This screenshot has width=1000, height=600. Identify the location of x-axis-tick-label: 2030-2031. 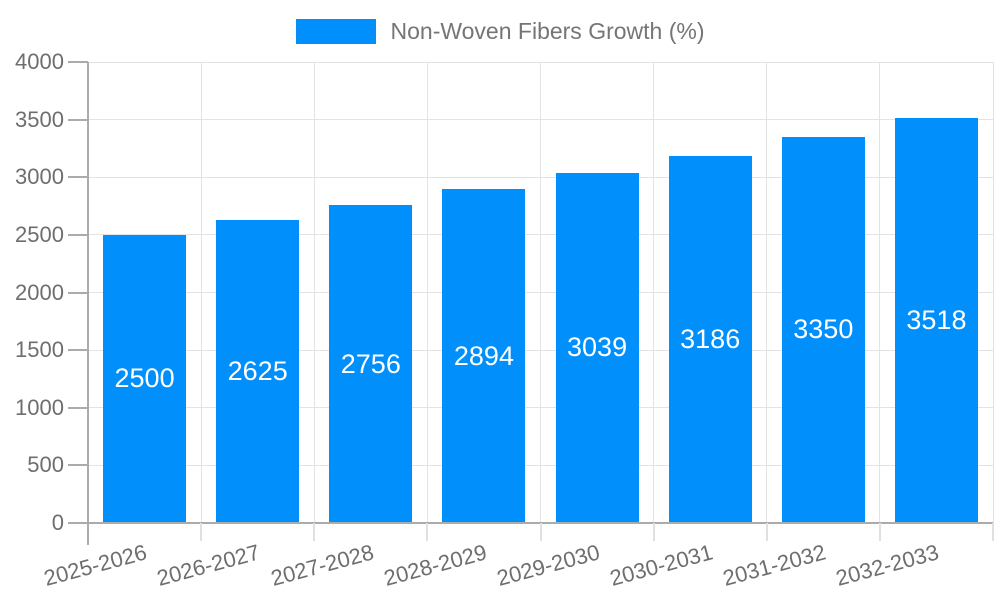
(661, 565).